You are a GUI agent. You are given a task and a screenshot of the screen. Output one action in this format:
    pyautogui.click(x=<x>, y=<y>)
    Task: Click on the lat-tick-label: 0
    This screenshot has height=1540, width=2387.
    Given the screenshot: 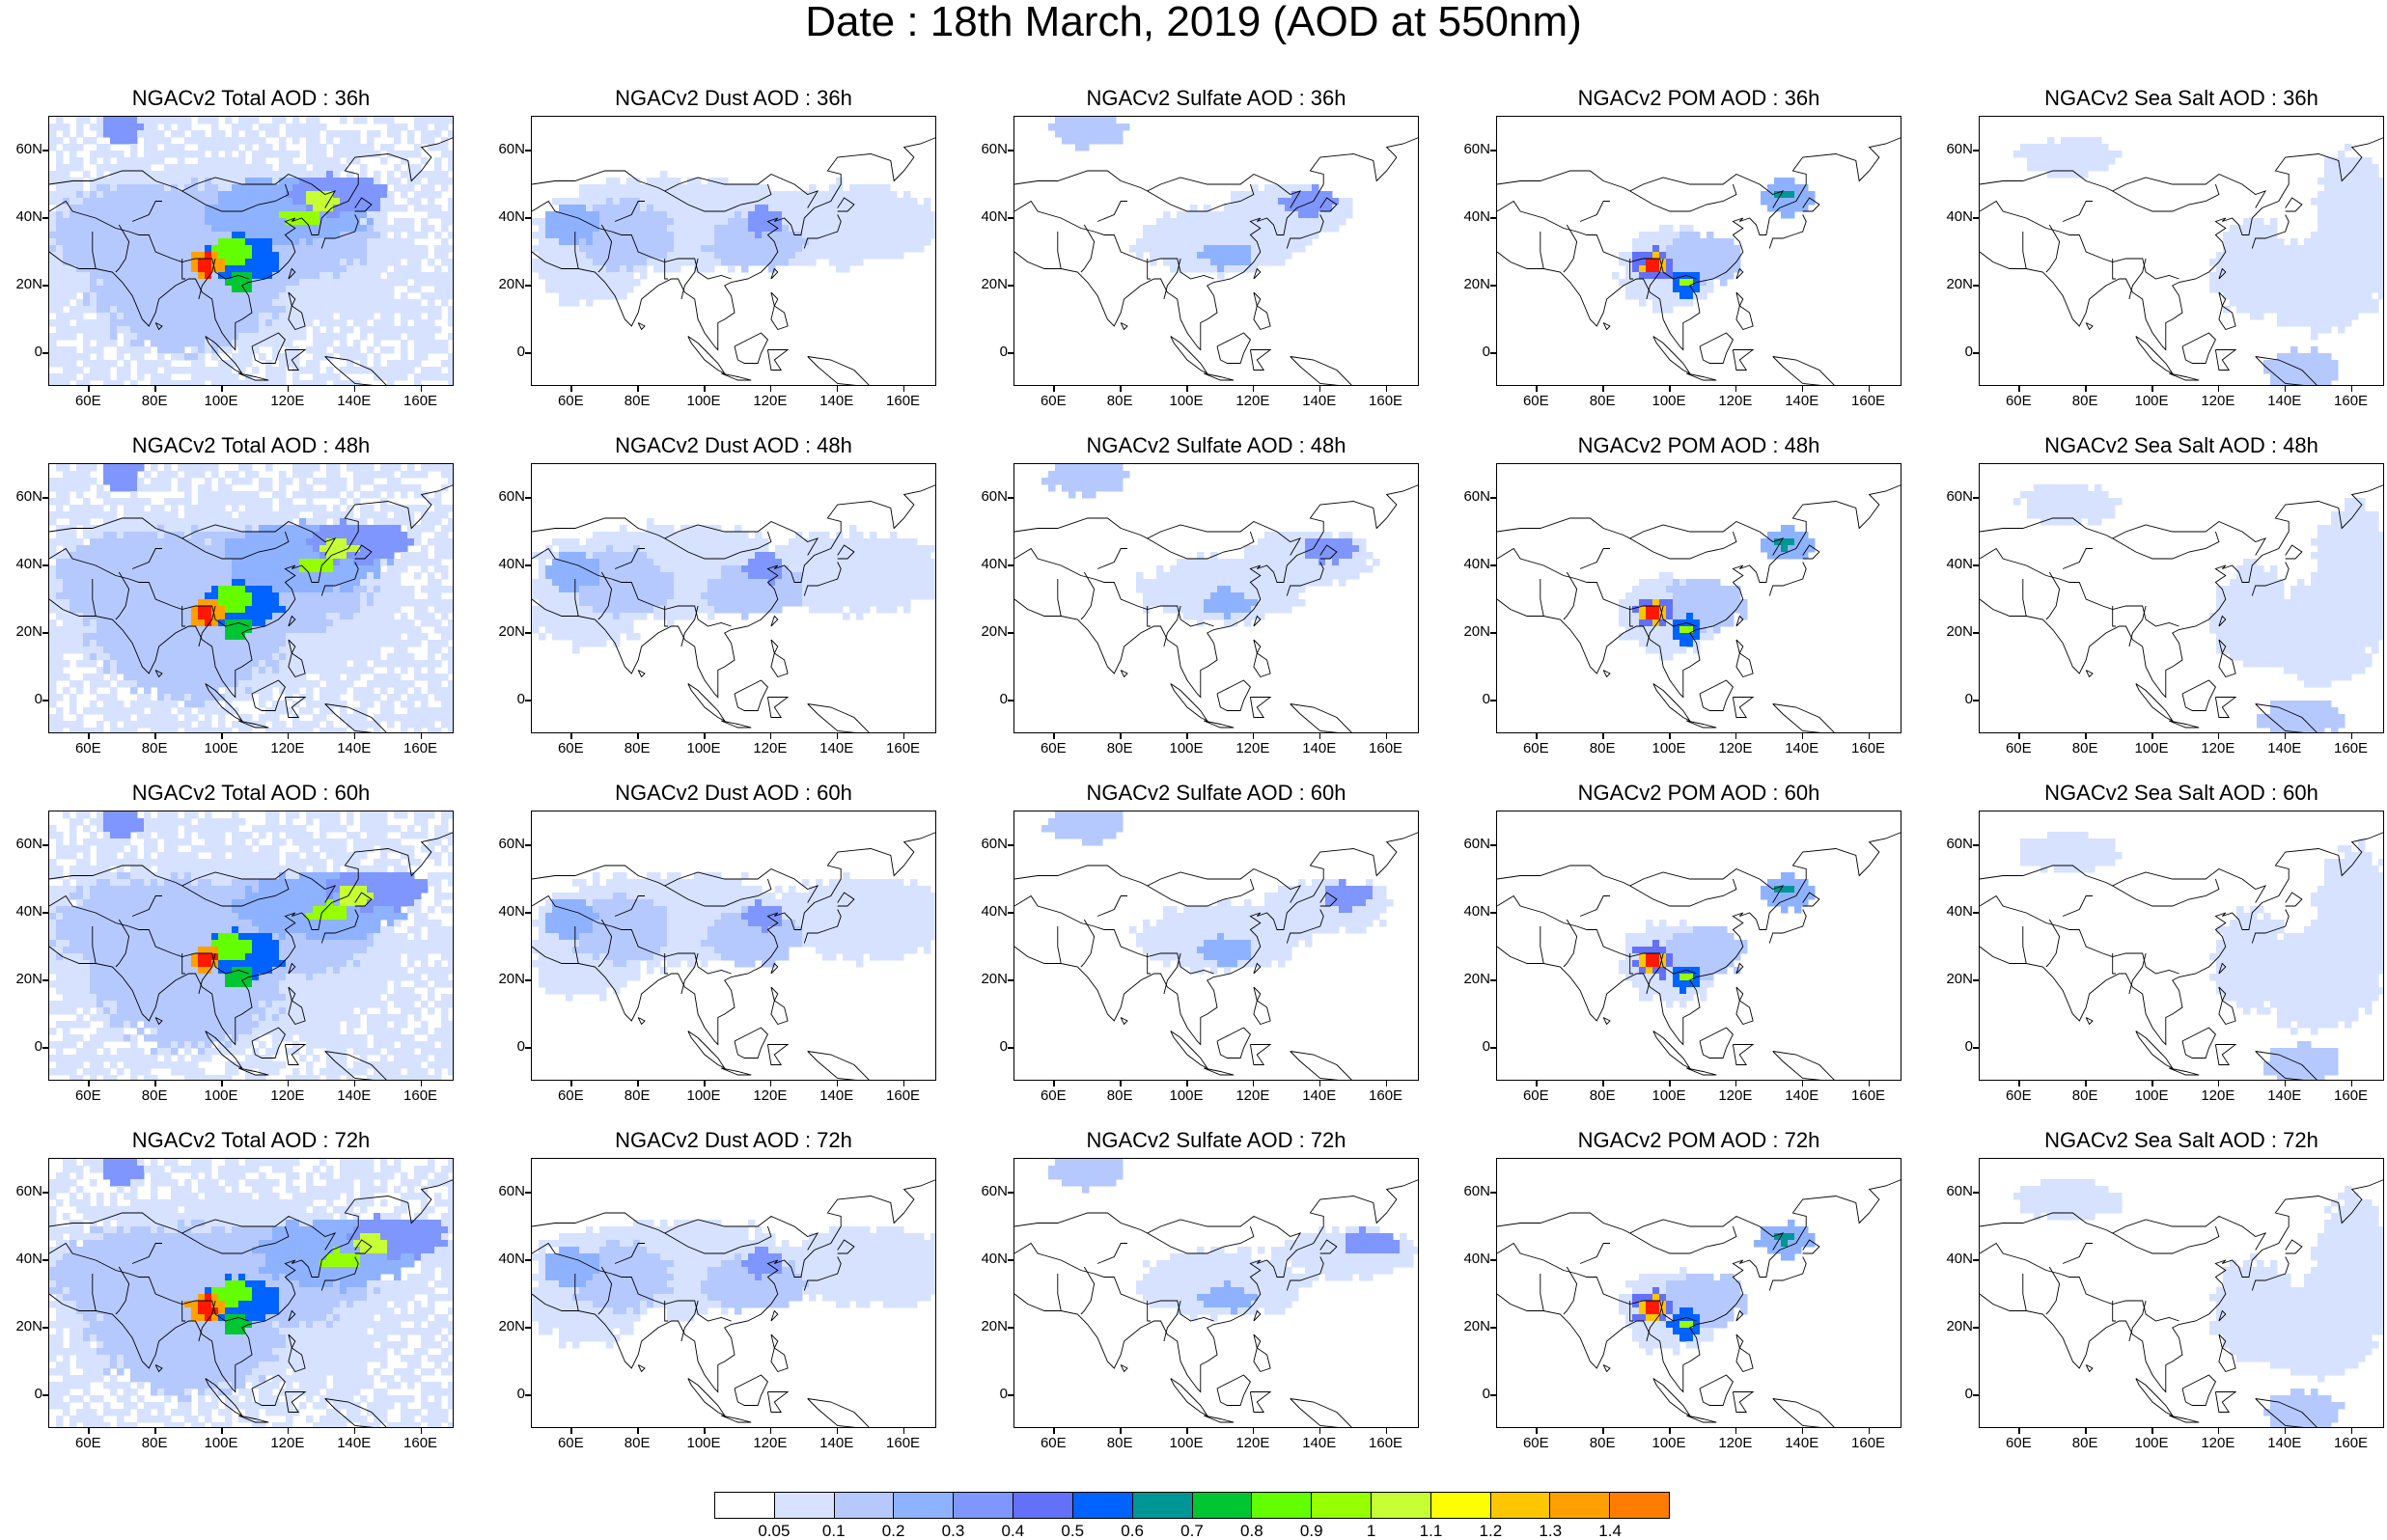 What is the action you would take?
    pyautogui.click(x=38, y=352)
    